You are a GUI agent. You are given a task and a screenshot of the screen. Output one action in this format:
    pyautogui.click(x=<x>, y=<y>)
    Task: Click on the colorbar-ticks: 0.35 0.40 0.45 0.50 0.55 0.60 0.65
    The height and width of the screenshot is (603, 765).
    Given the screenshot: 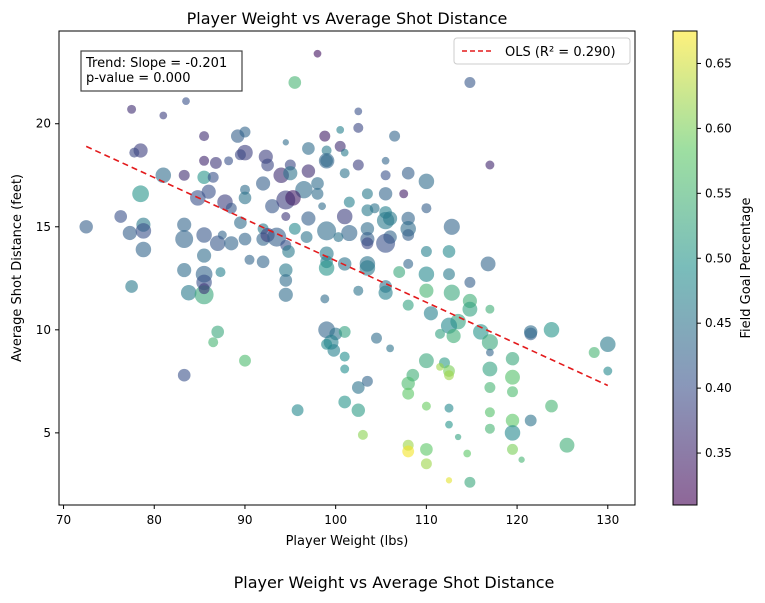 What is the action you would take?
    pyautogui.click(x=714, y=258)
    